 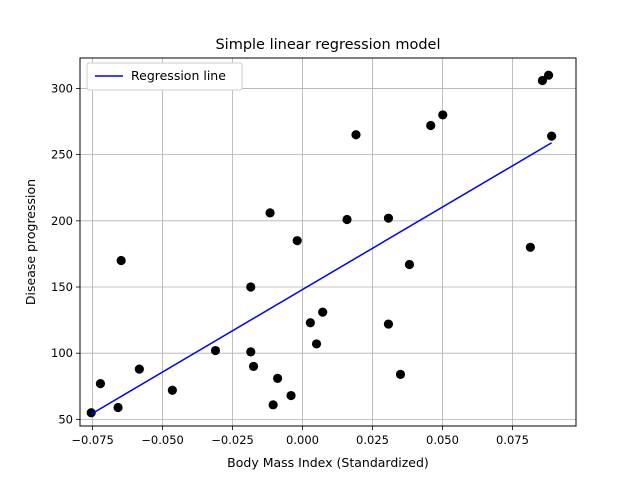 What do you see at coordinates (512, 440) in the screenshot?
I see `x-tick-label: 0.075` at bounding box center [512, 440].